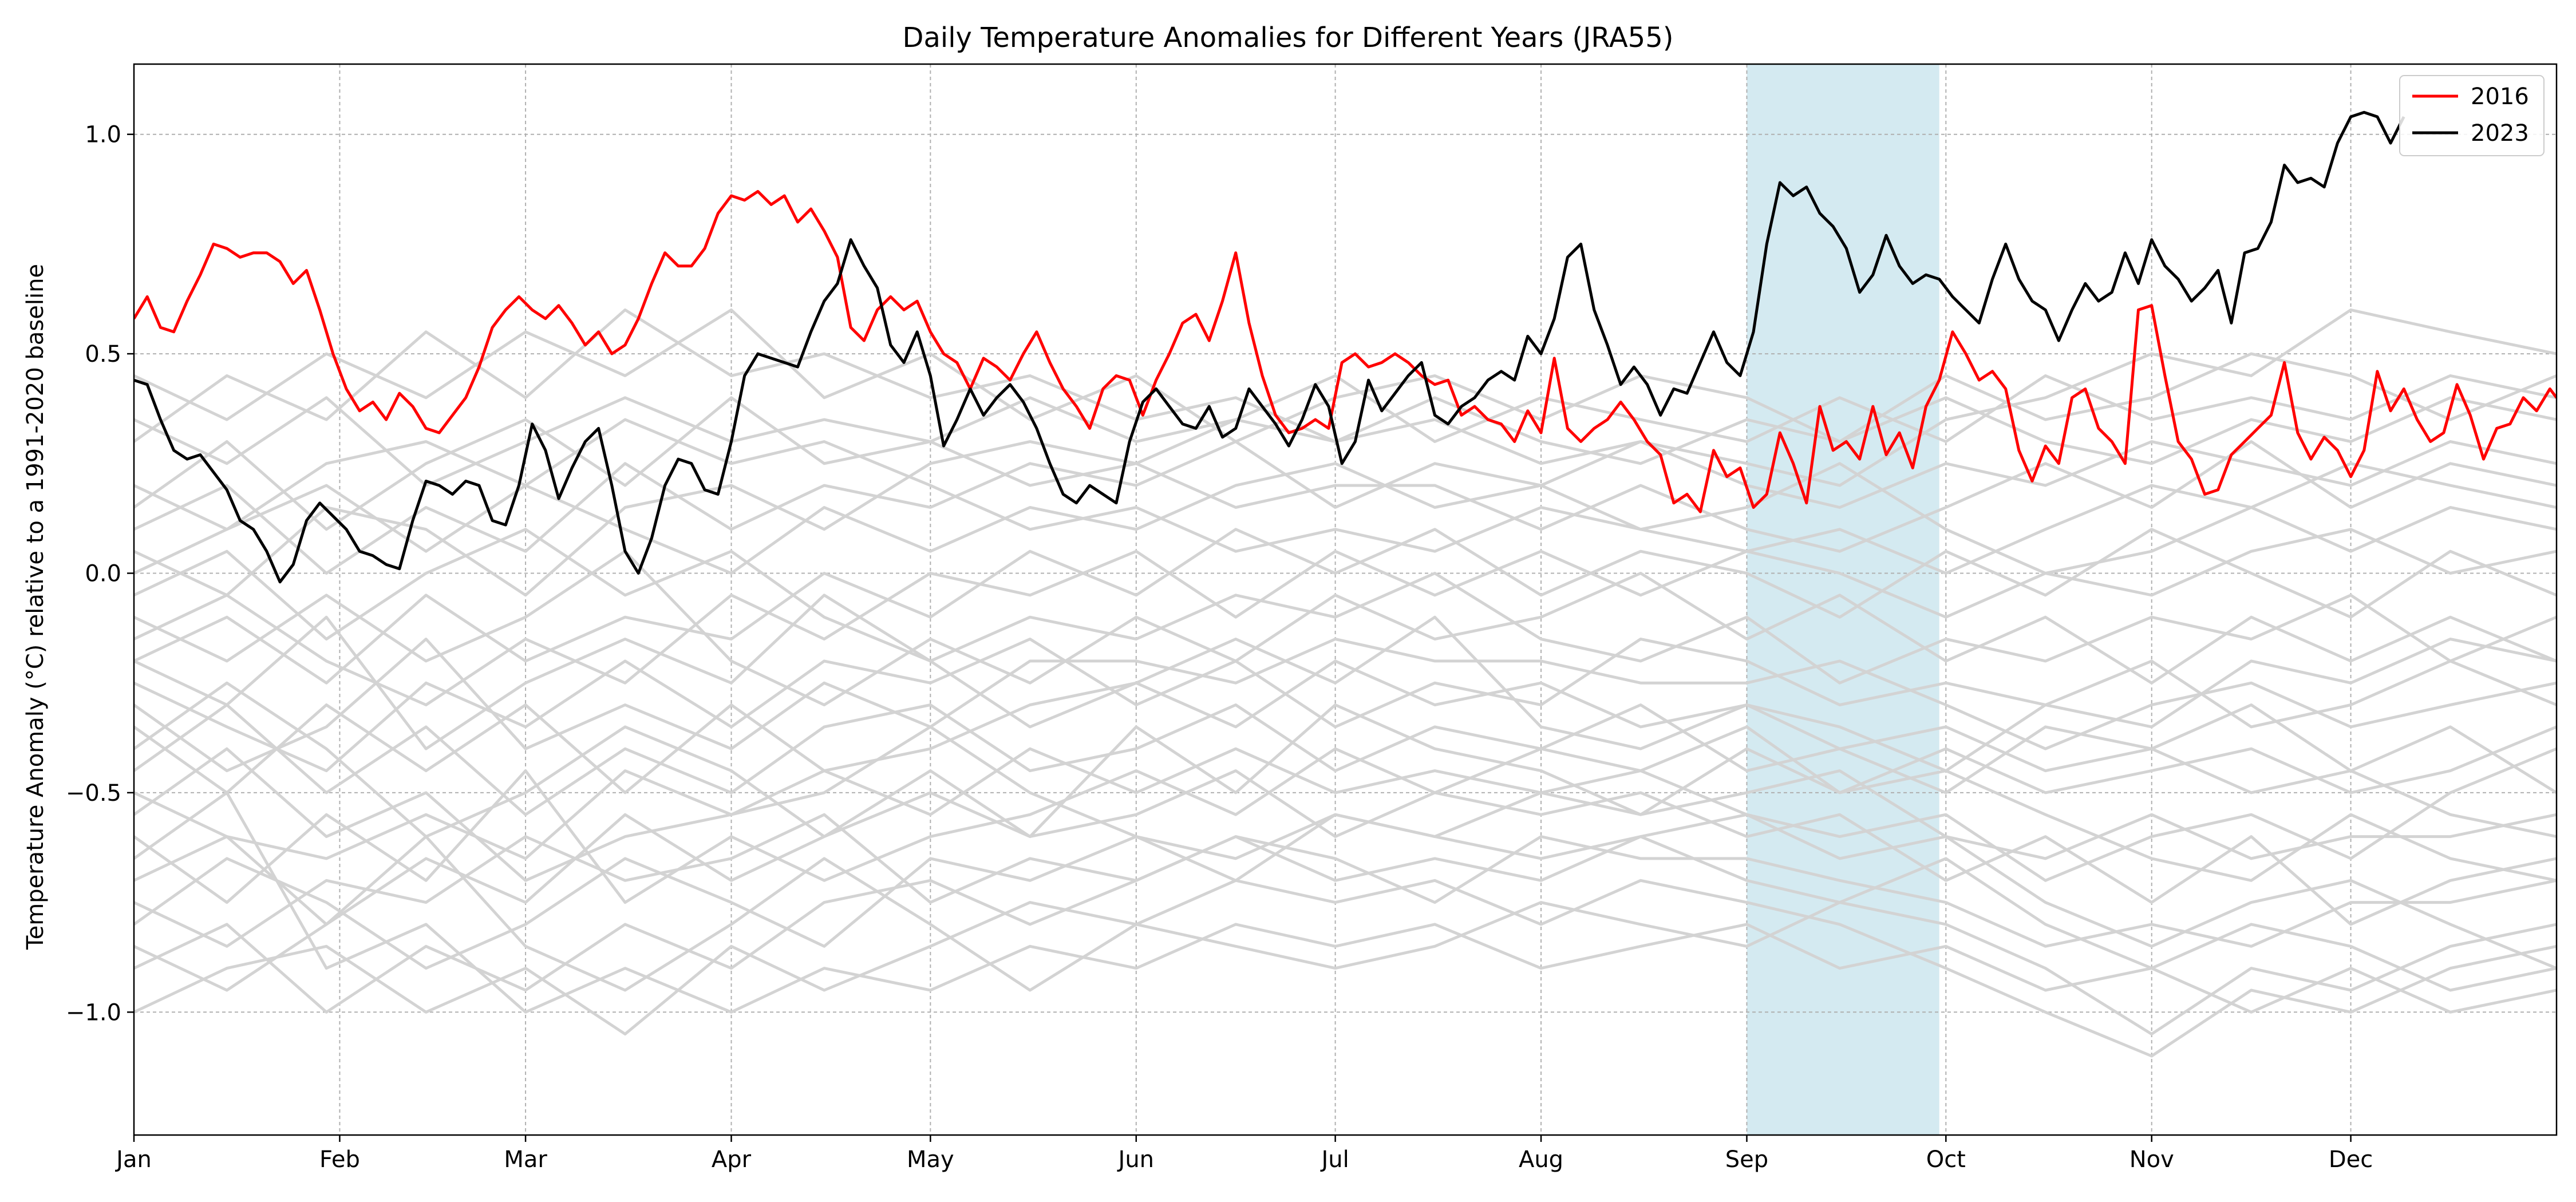  I want to click on september-highlight-layer, so click(1843, 599).